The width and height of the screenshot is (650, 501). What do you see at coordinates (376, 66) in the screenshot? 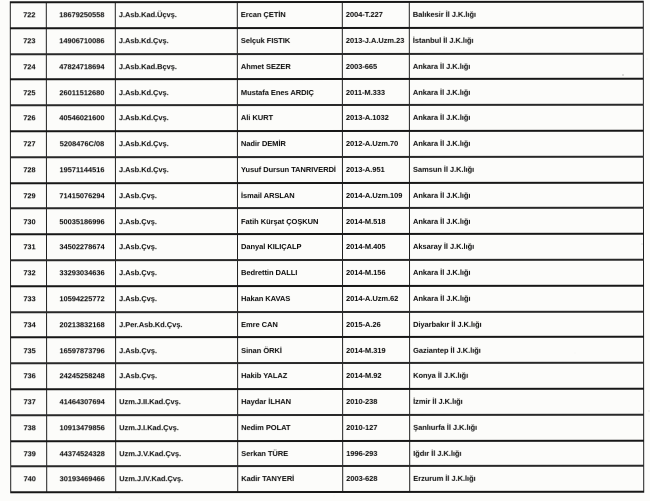
I see `cell-decision: 2003-665` at bounding box center [376, 66].